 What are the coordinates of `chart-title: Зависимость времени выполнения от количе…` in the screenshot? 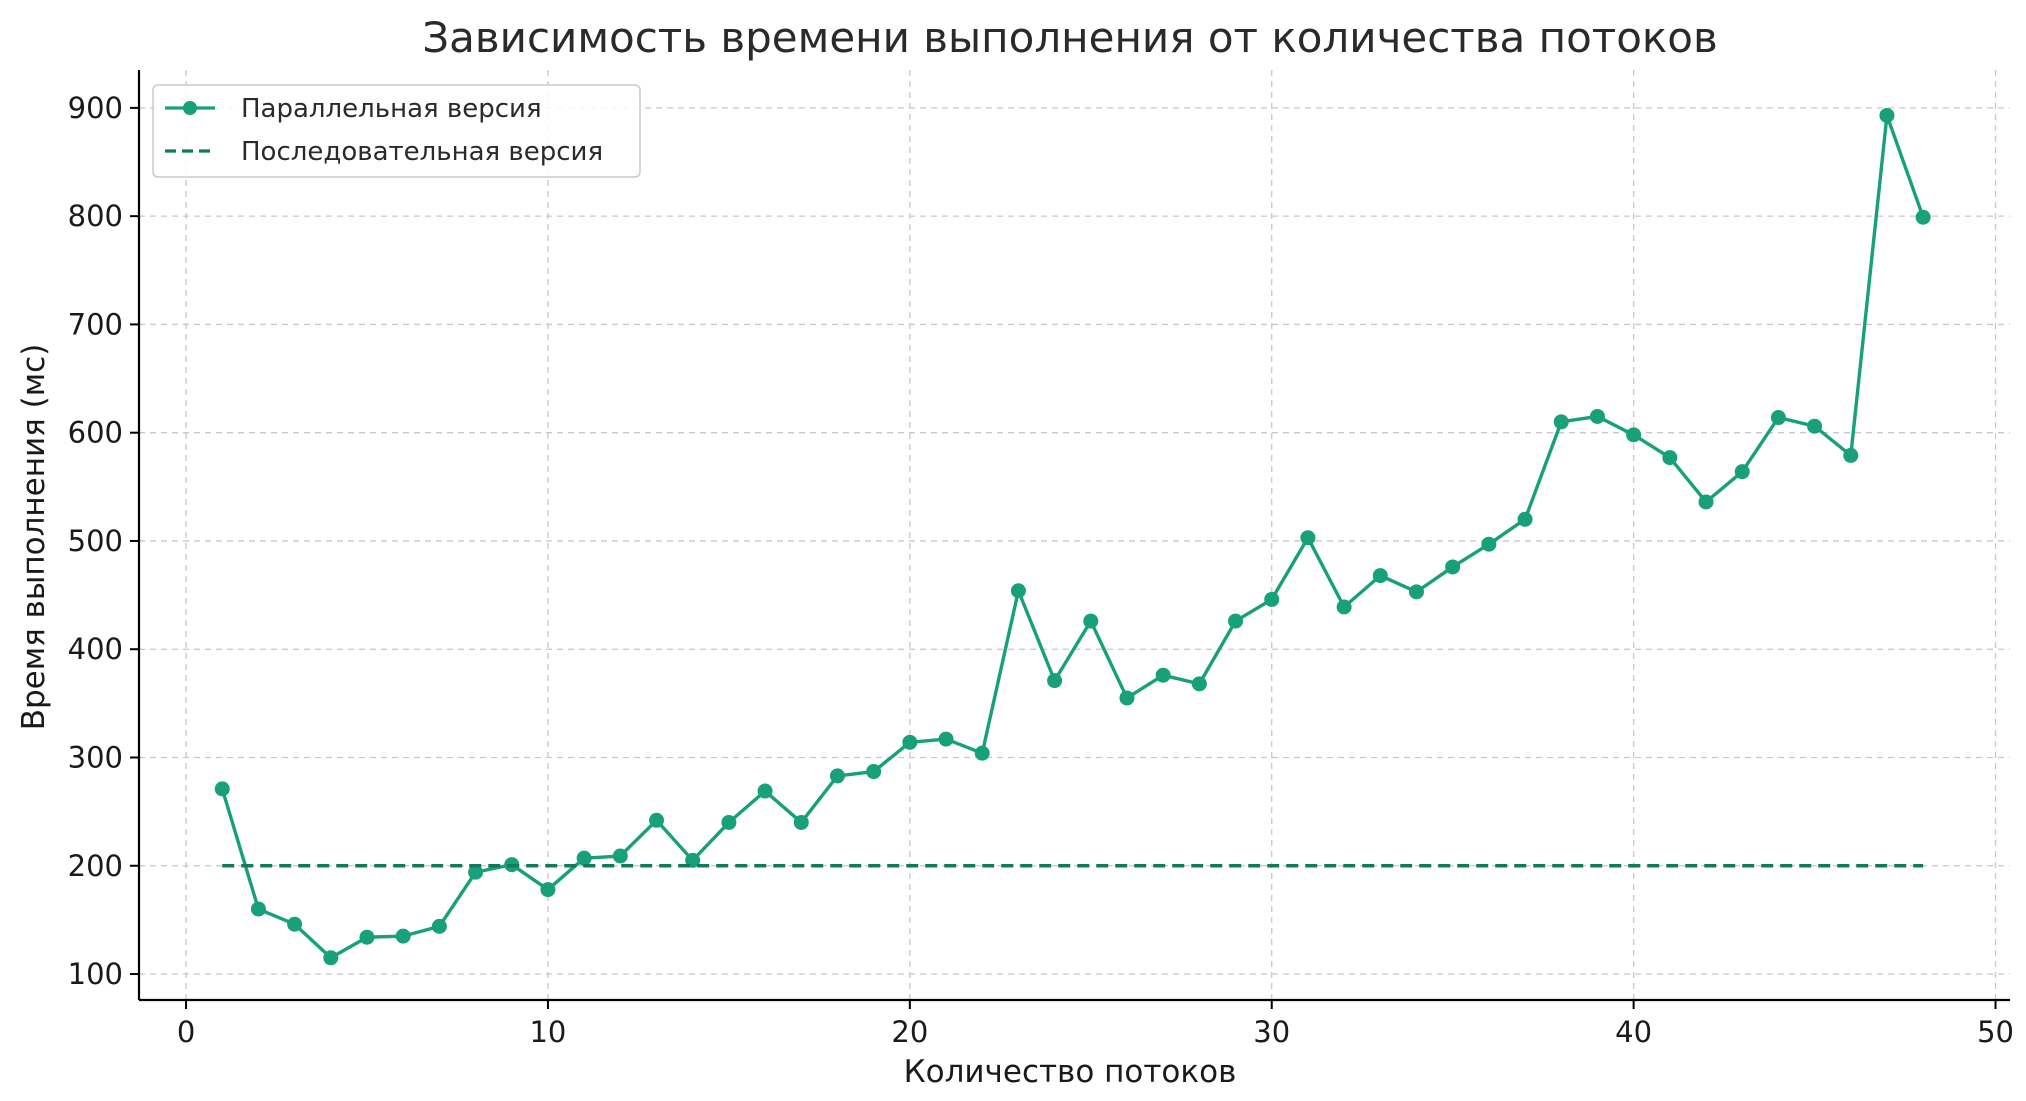 It's located at (1070, 37).